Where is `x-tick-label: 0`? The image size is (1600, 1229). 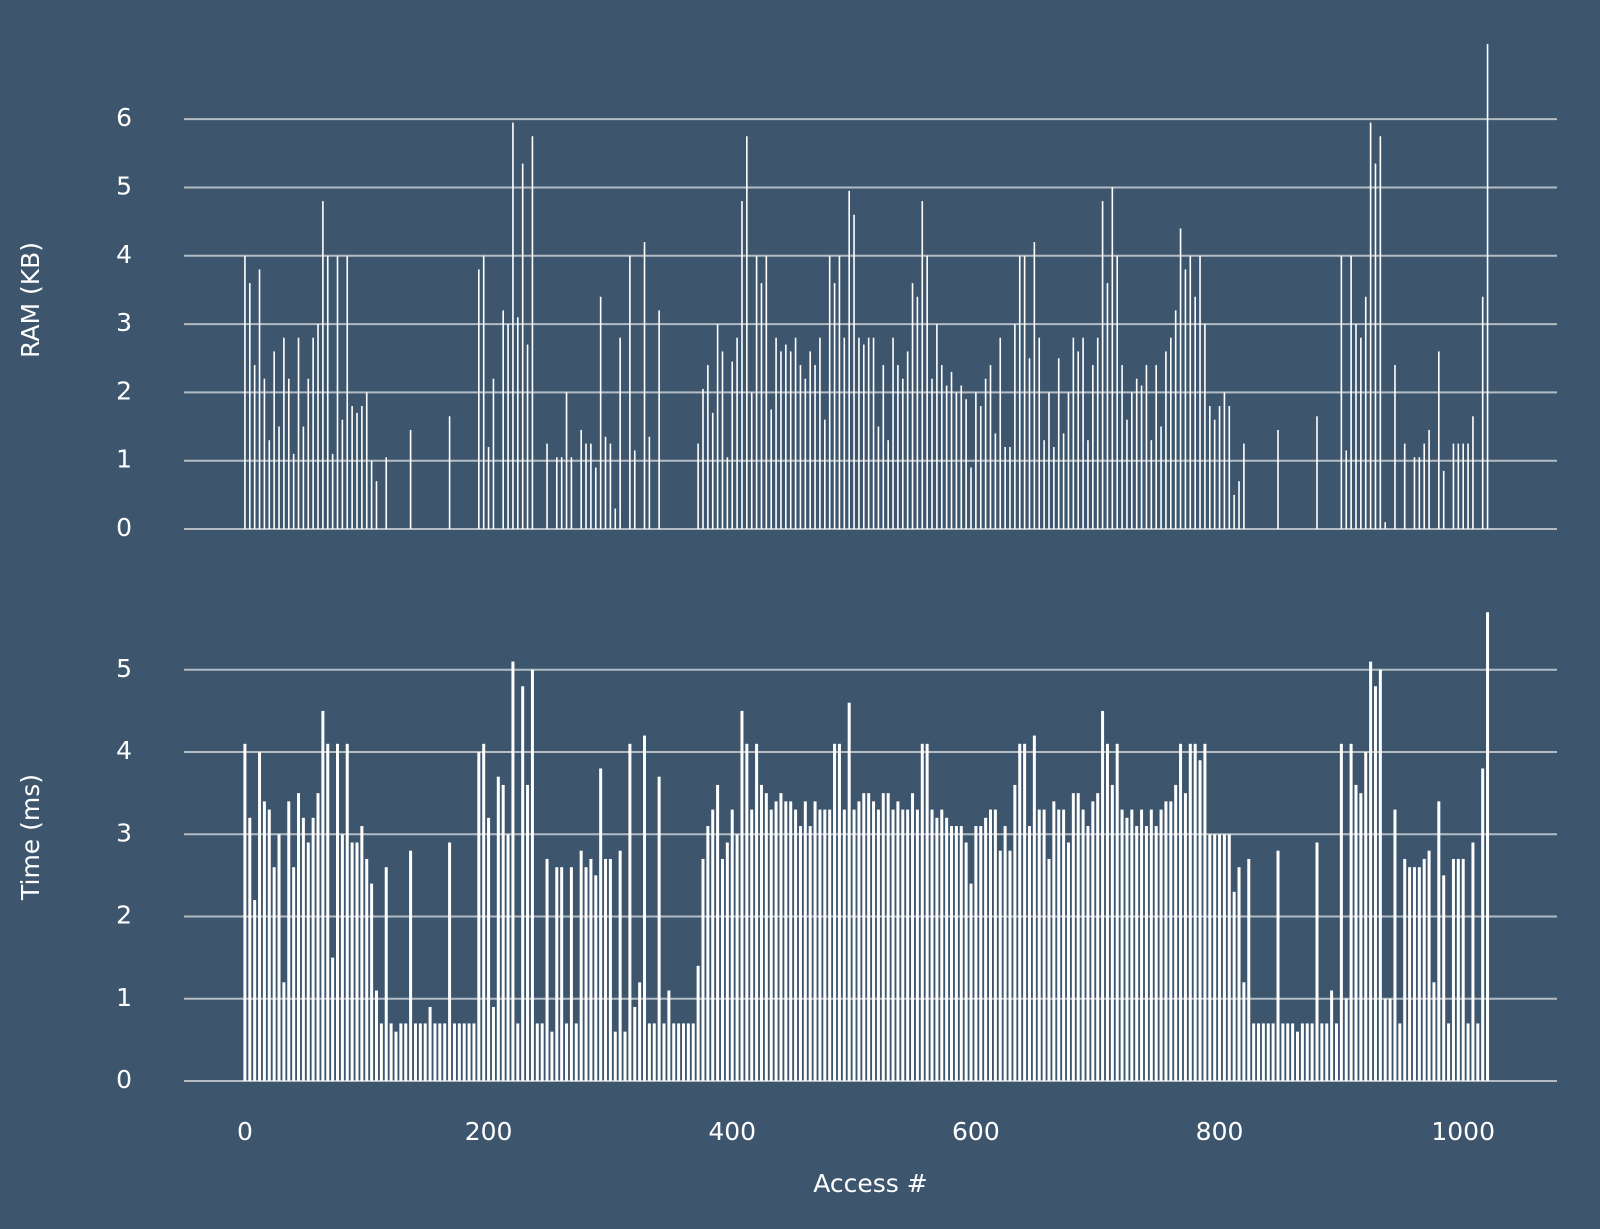 x-tick-label: 0 is located at coordinates (245, 1131).